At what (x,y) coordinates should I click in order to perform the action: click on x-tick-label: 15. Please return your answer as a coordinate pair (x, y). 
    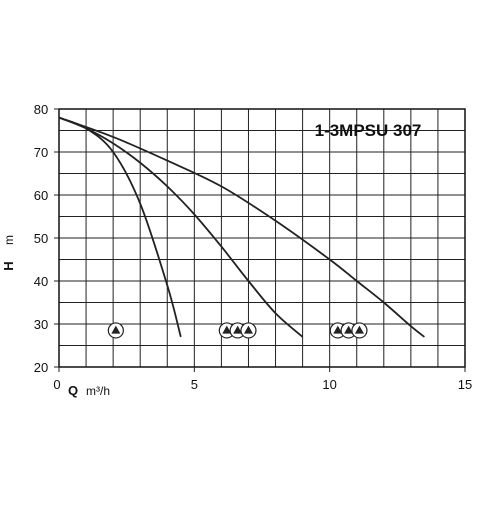
    Looking at the image, I should click on (465, 384).